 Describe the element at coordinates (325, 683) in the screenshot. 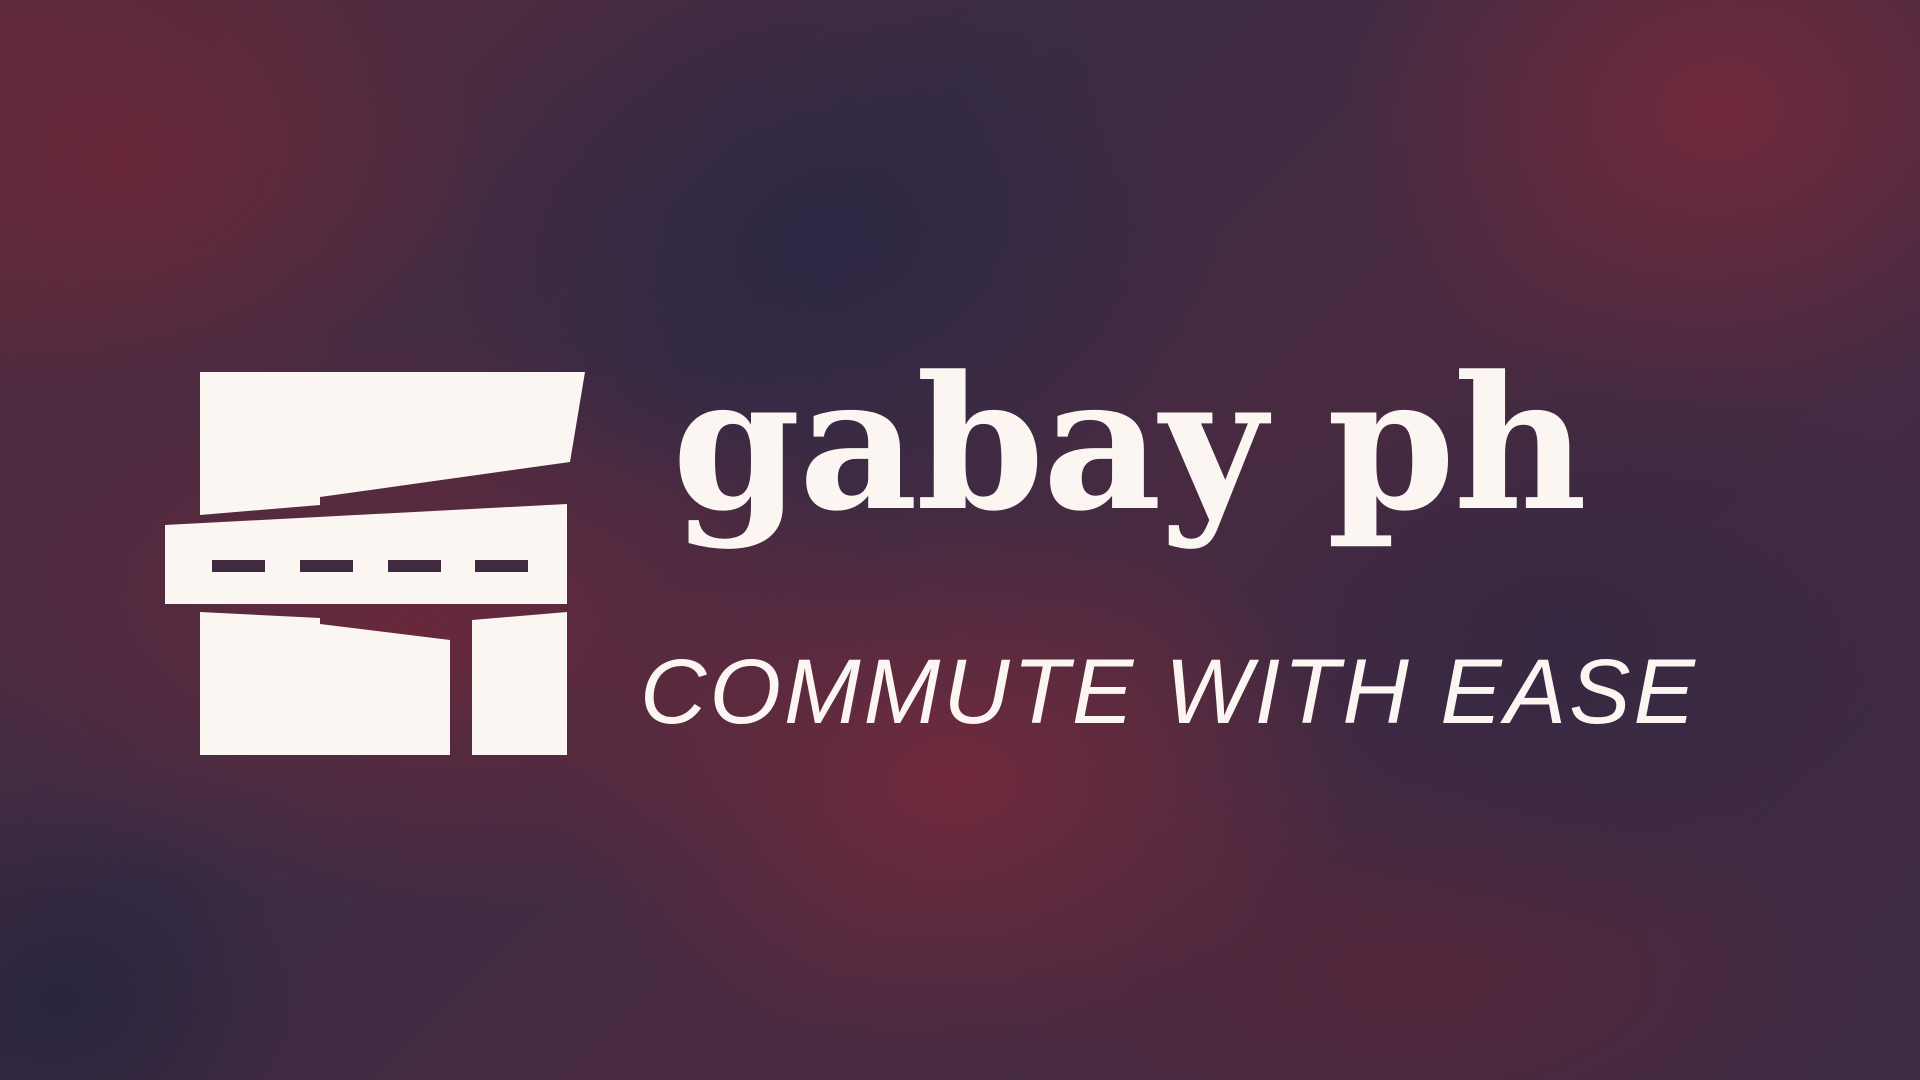

I see `logo-base-shape` at that location.